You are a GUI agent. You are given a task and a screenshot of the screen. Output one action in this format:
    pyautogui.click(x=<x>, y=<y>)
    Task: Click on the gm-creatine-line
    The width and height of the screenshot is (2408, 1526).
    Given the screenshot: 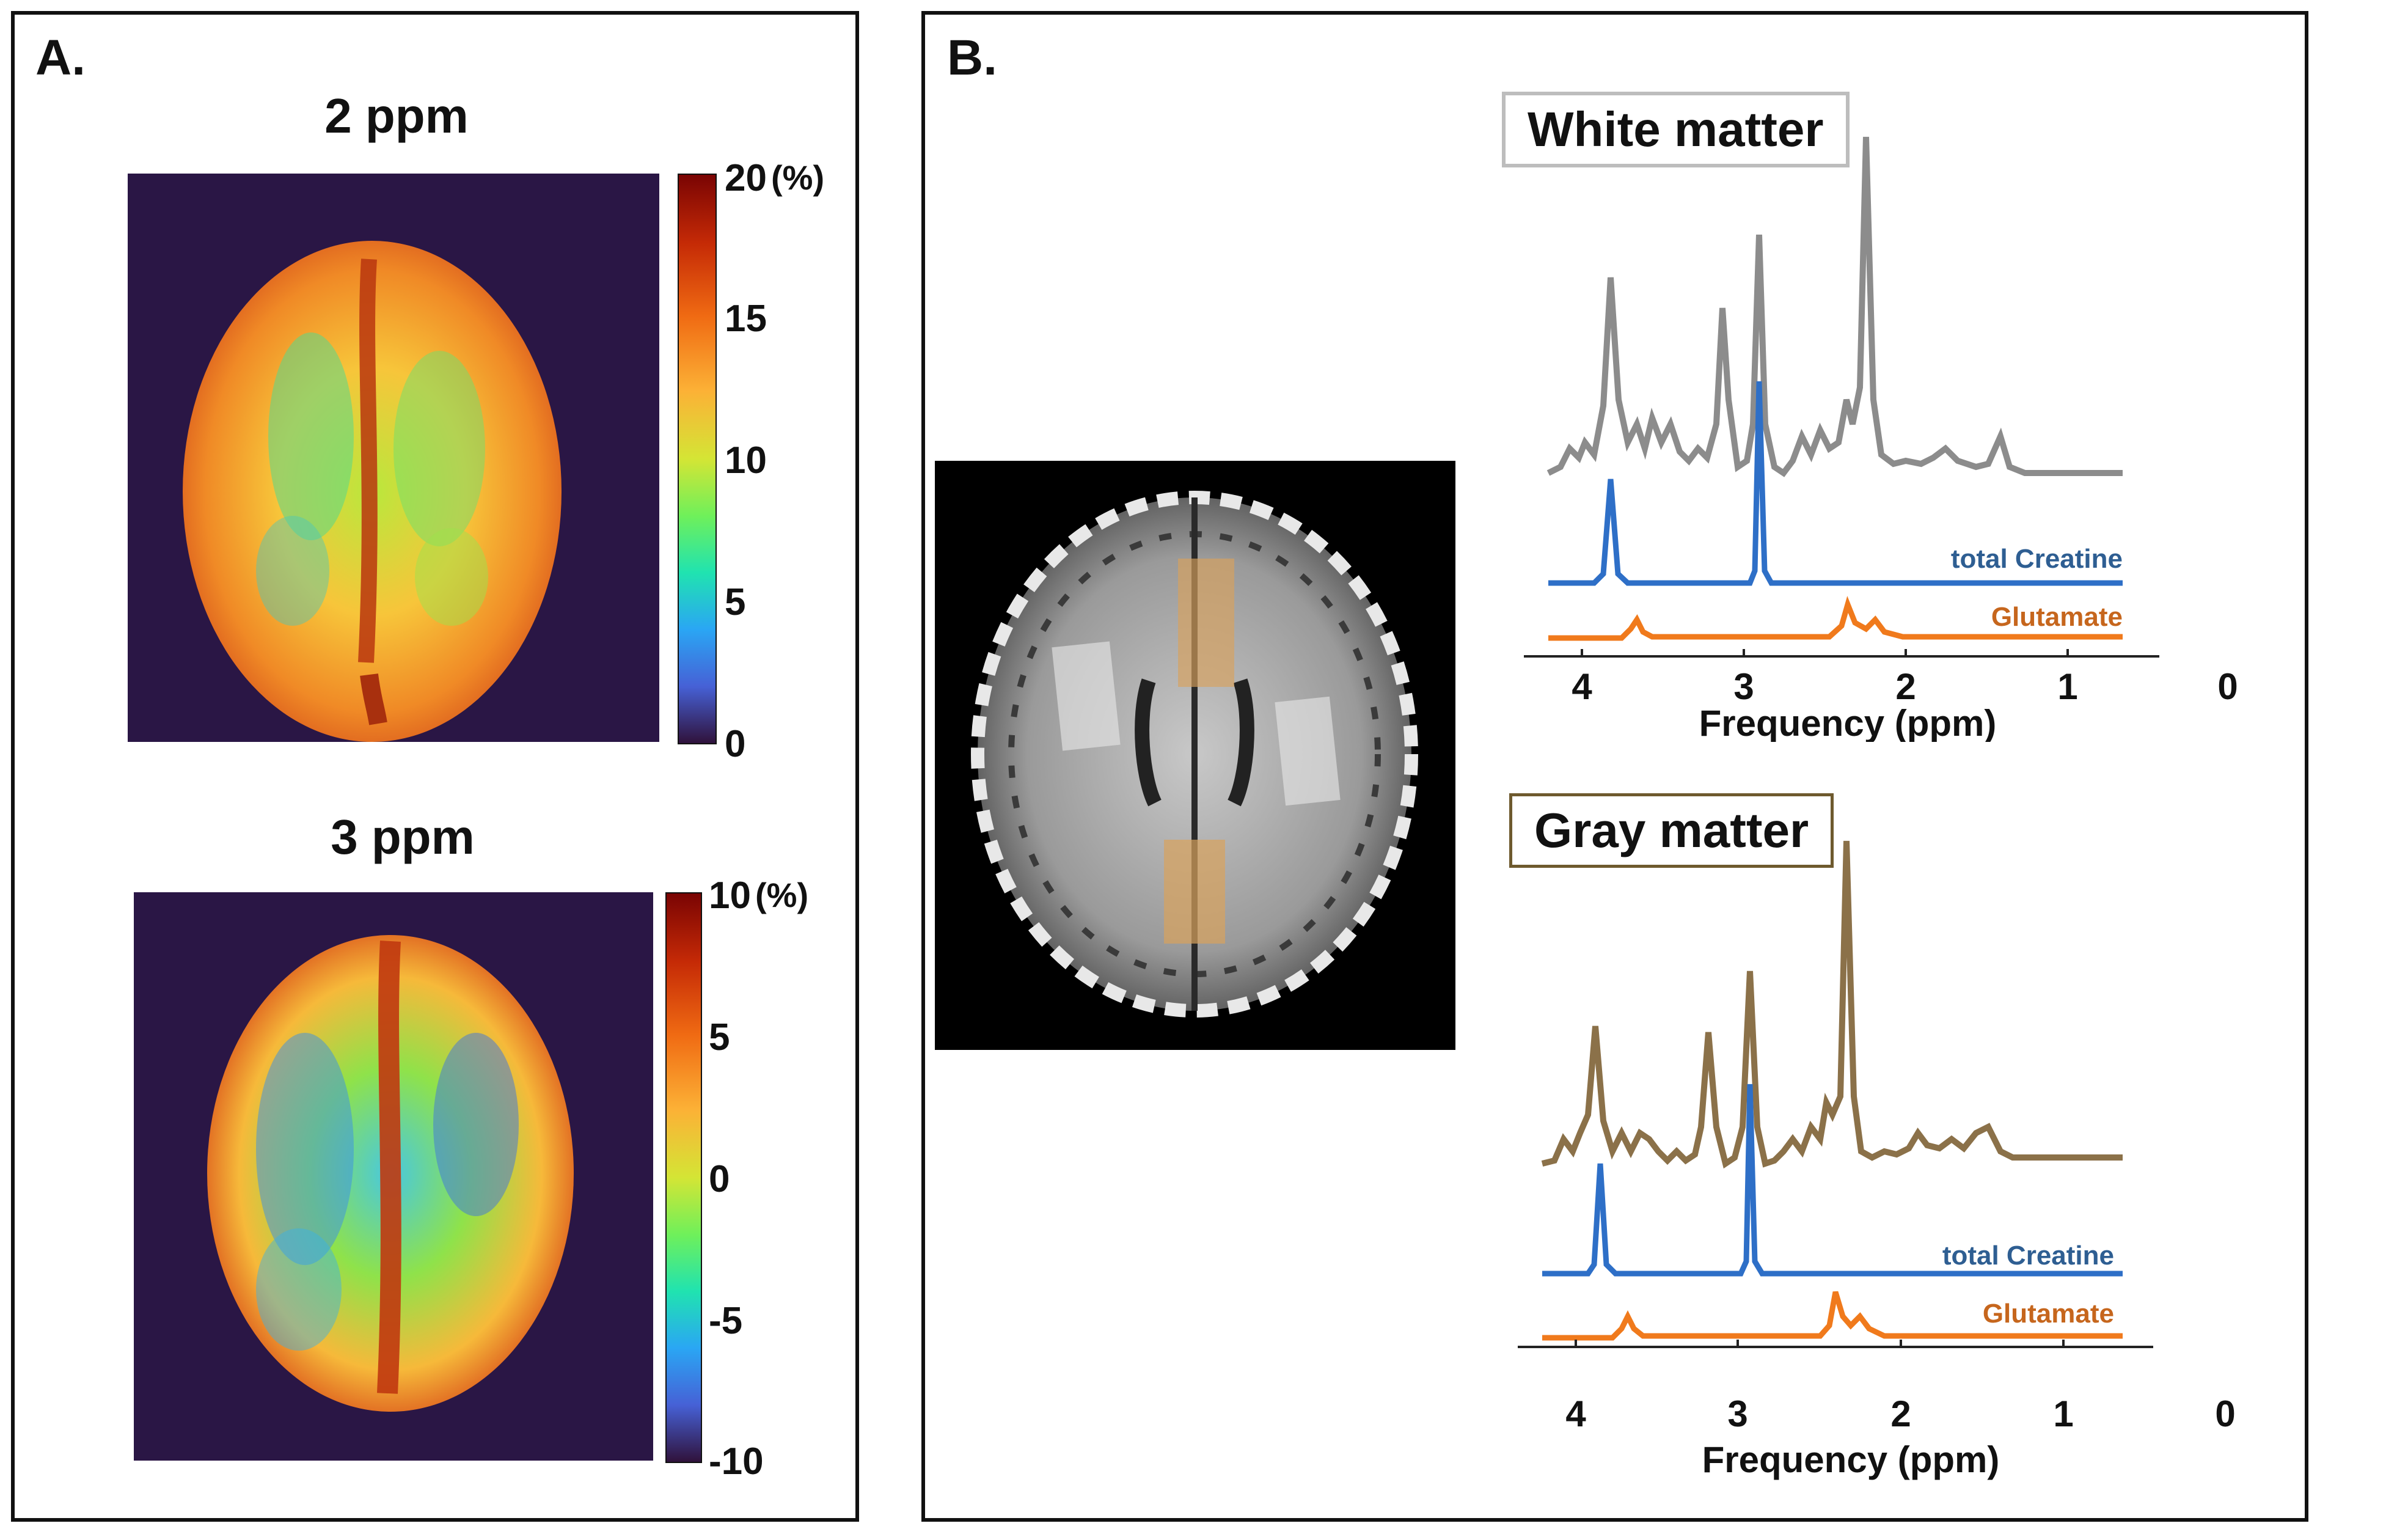 What is the action you would take?
    pyautogui.click(x=1832, y=1180)
    